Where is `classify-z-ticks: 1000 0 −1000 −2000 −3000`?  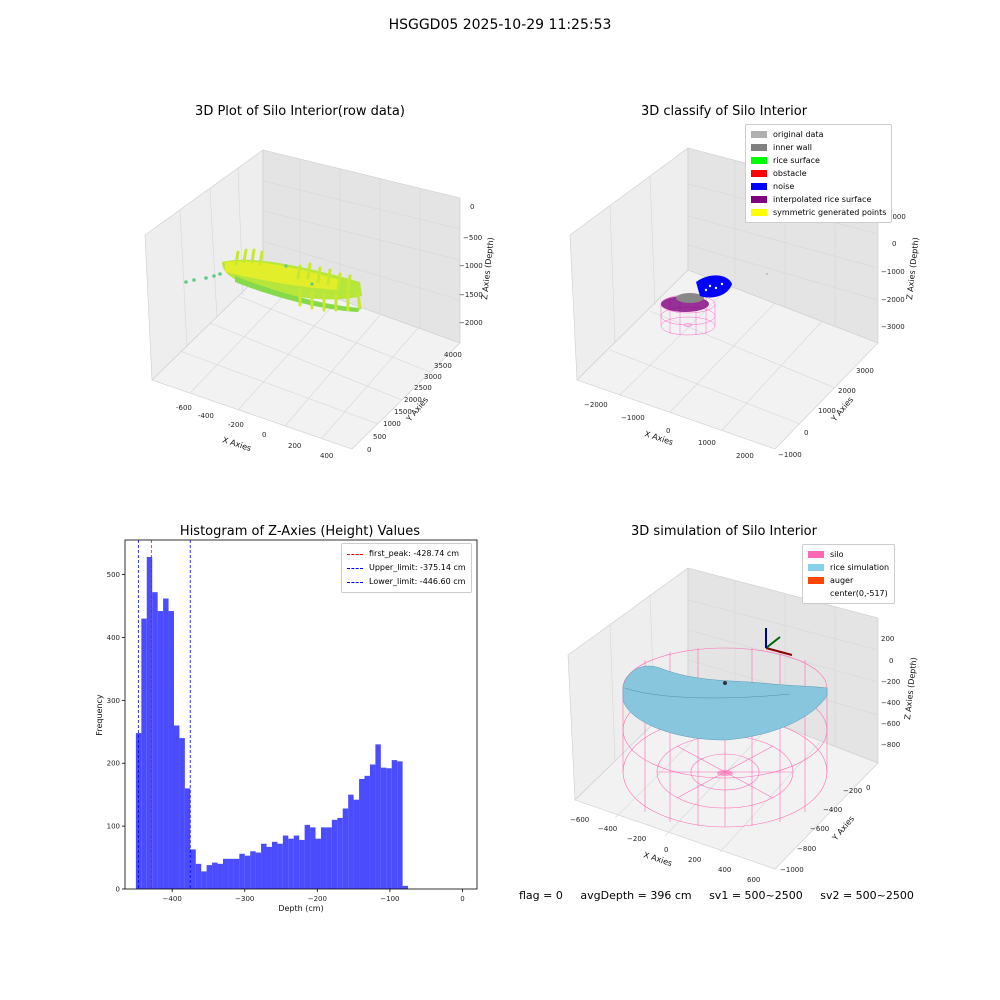
classify-z-ticks: 1000 0 −1000 −2000 −3000 is located at coordinates (893, 272).